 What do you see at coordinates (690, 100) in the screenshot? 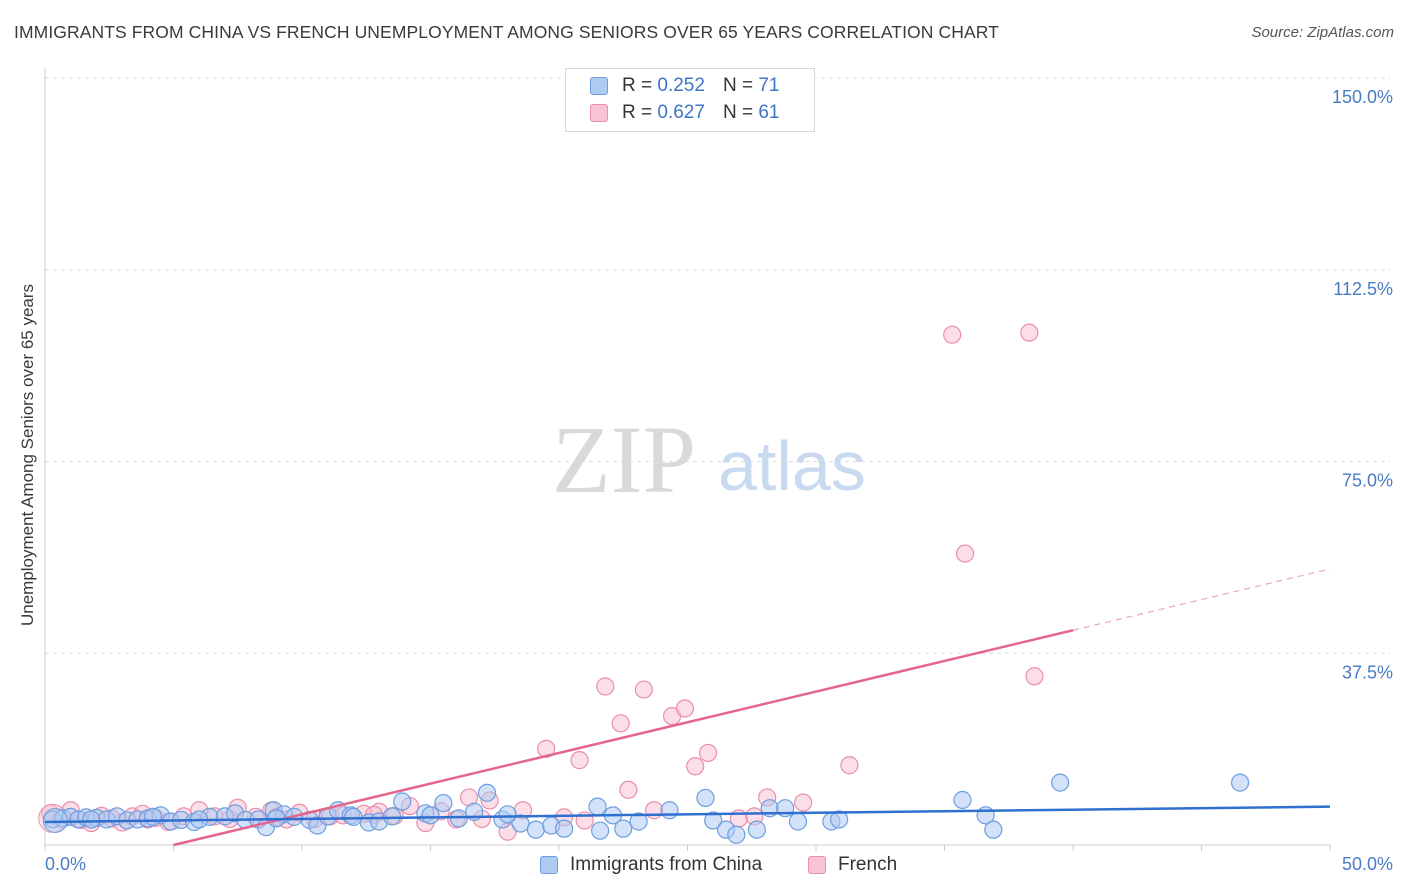
I see `correlation-legend: R = 0.252 N = 71 R = 0.627 N = 61` at bounding box center [690, 100].